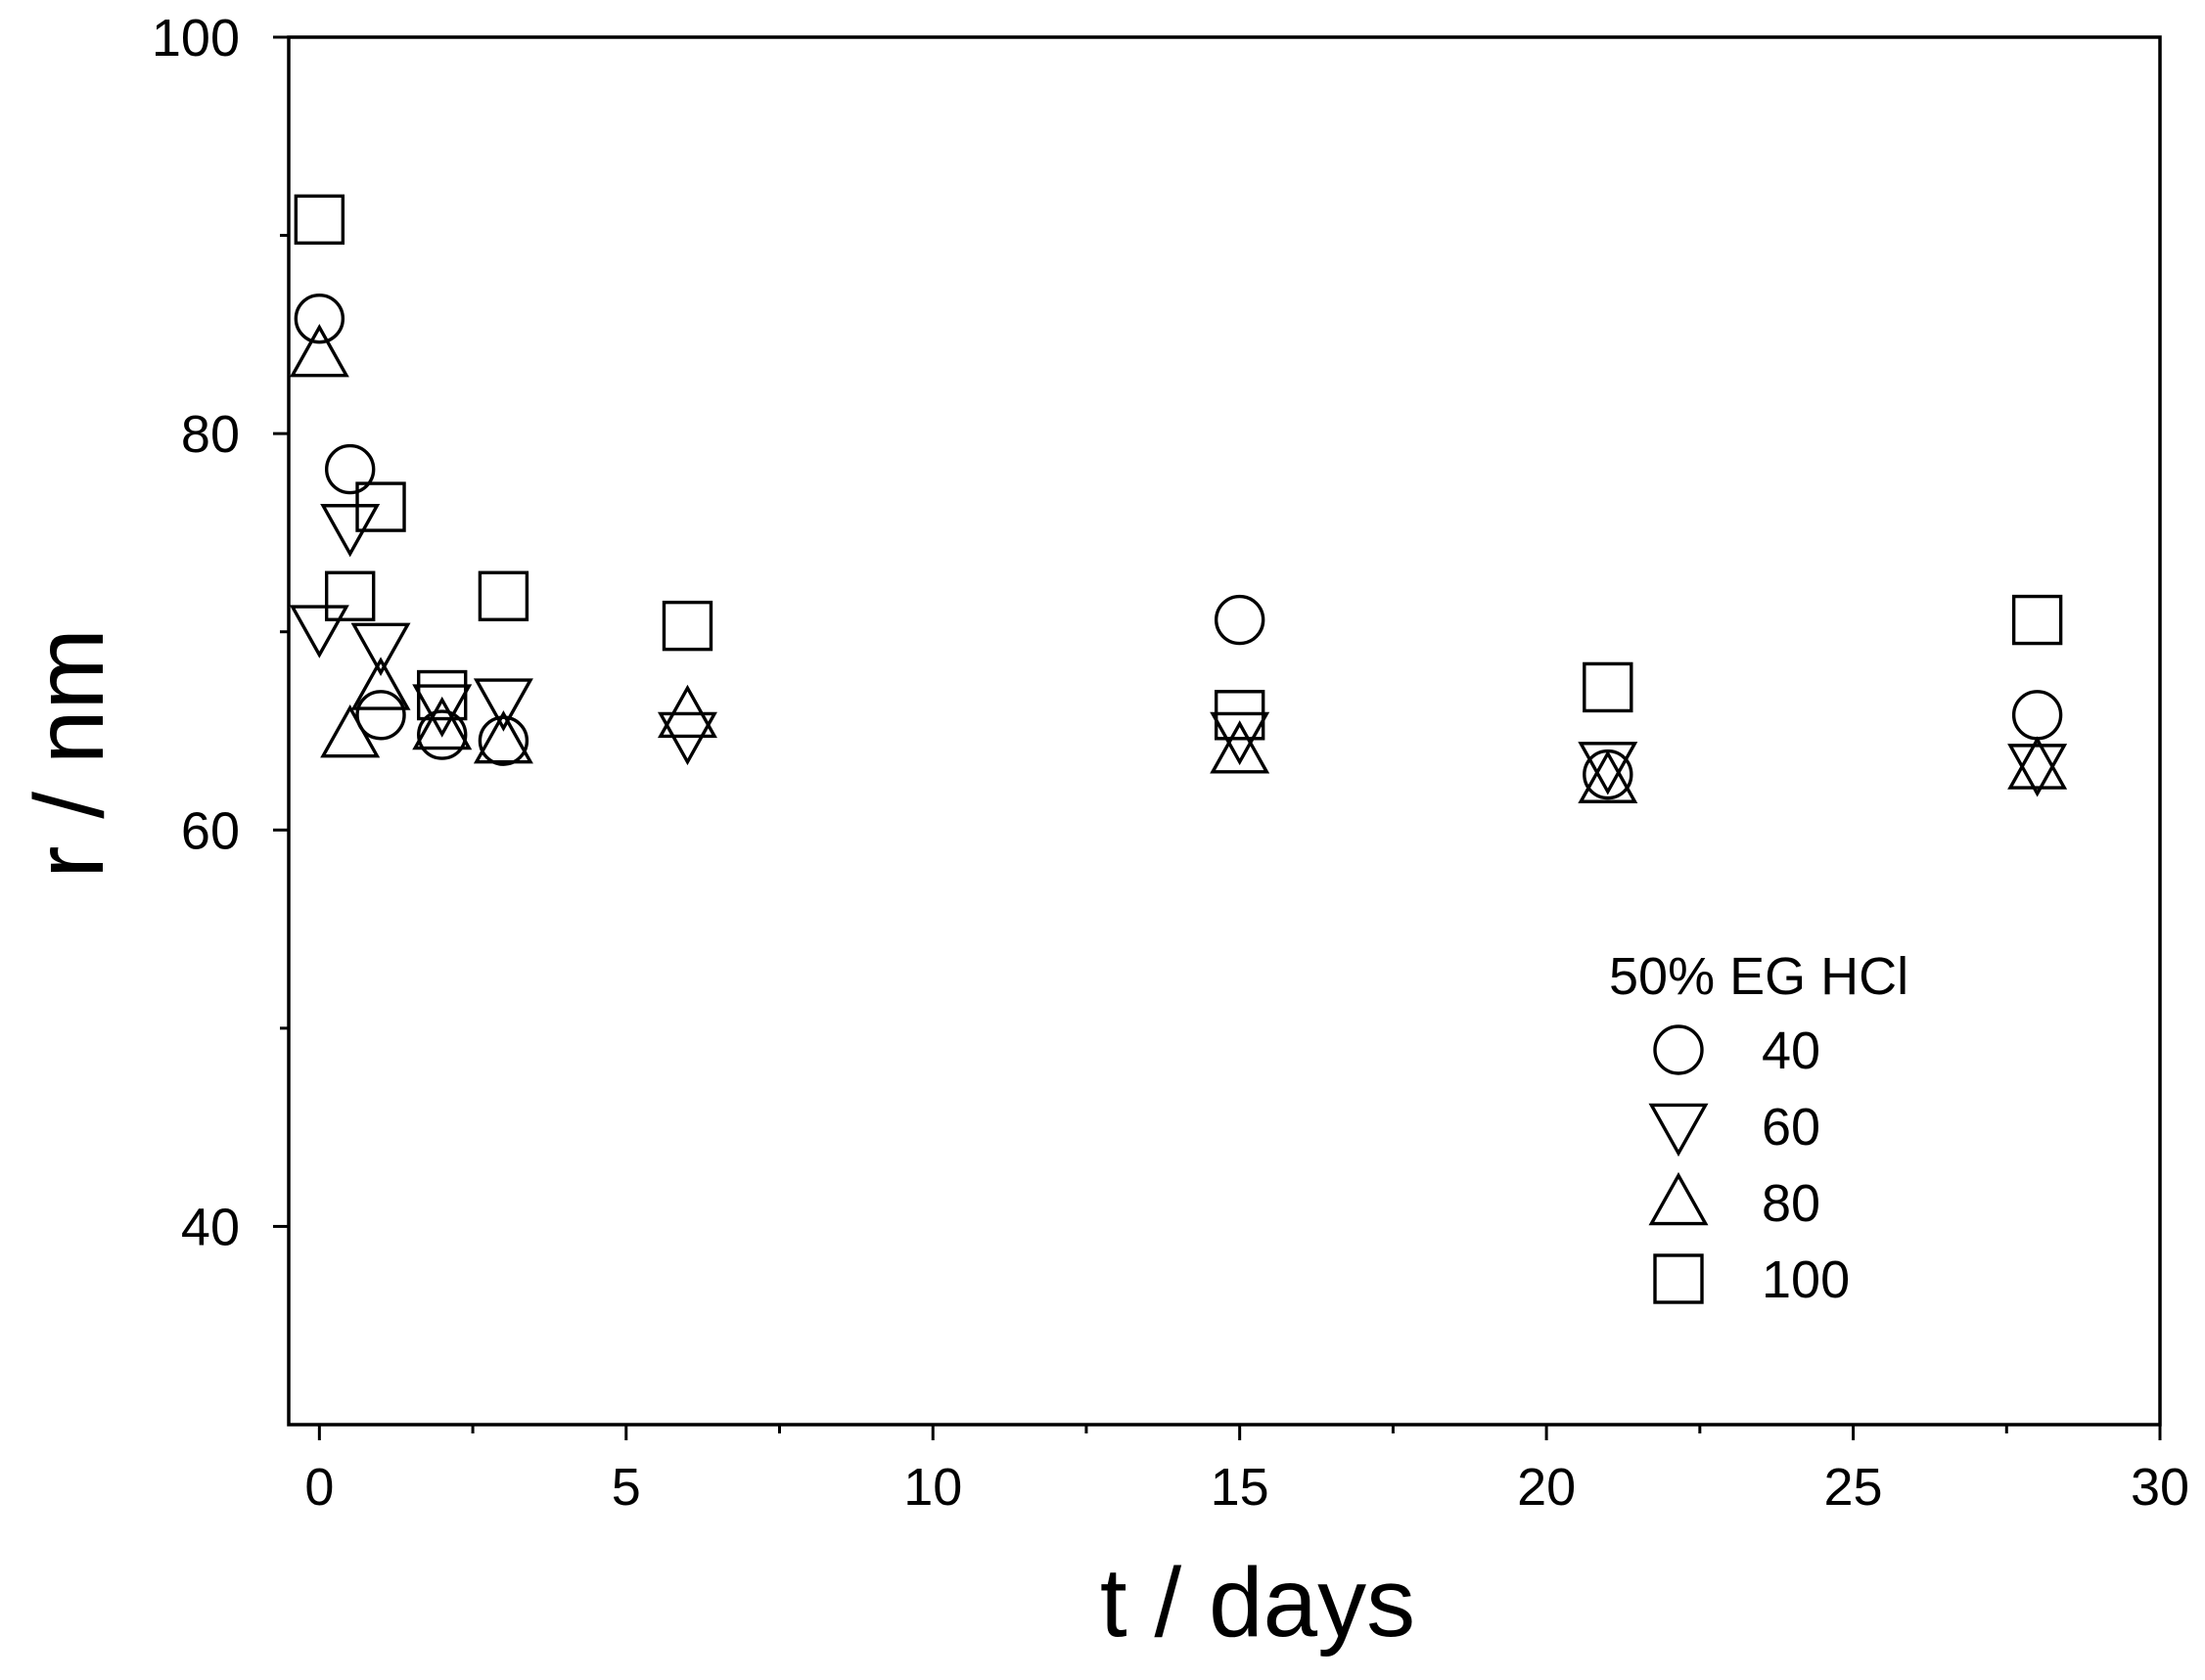  Describe the element at coordinates (1758, 976) in the screenshot. I see `legend-title: 50% EG HCl` at that location.